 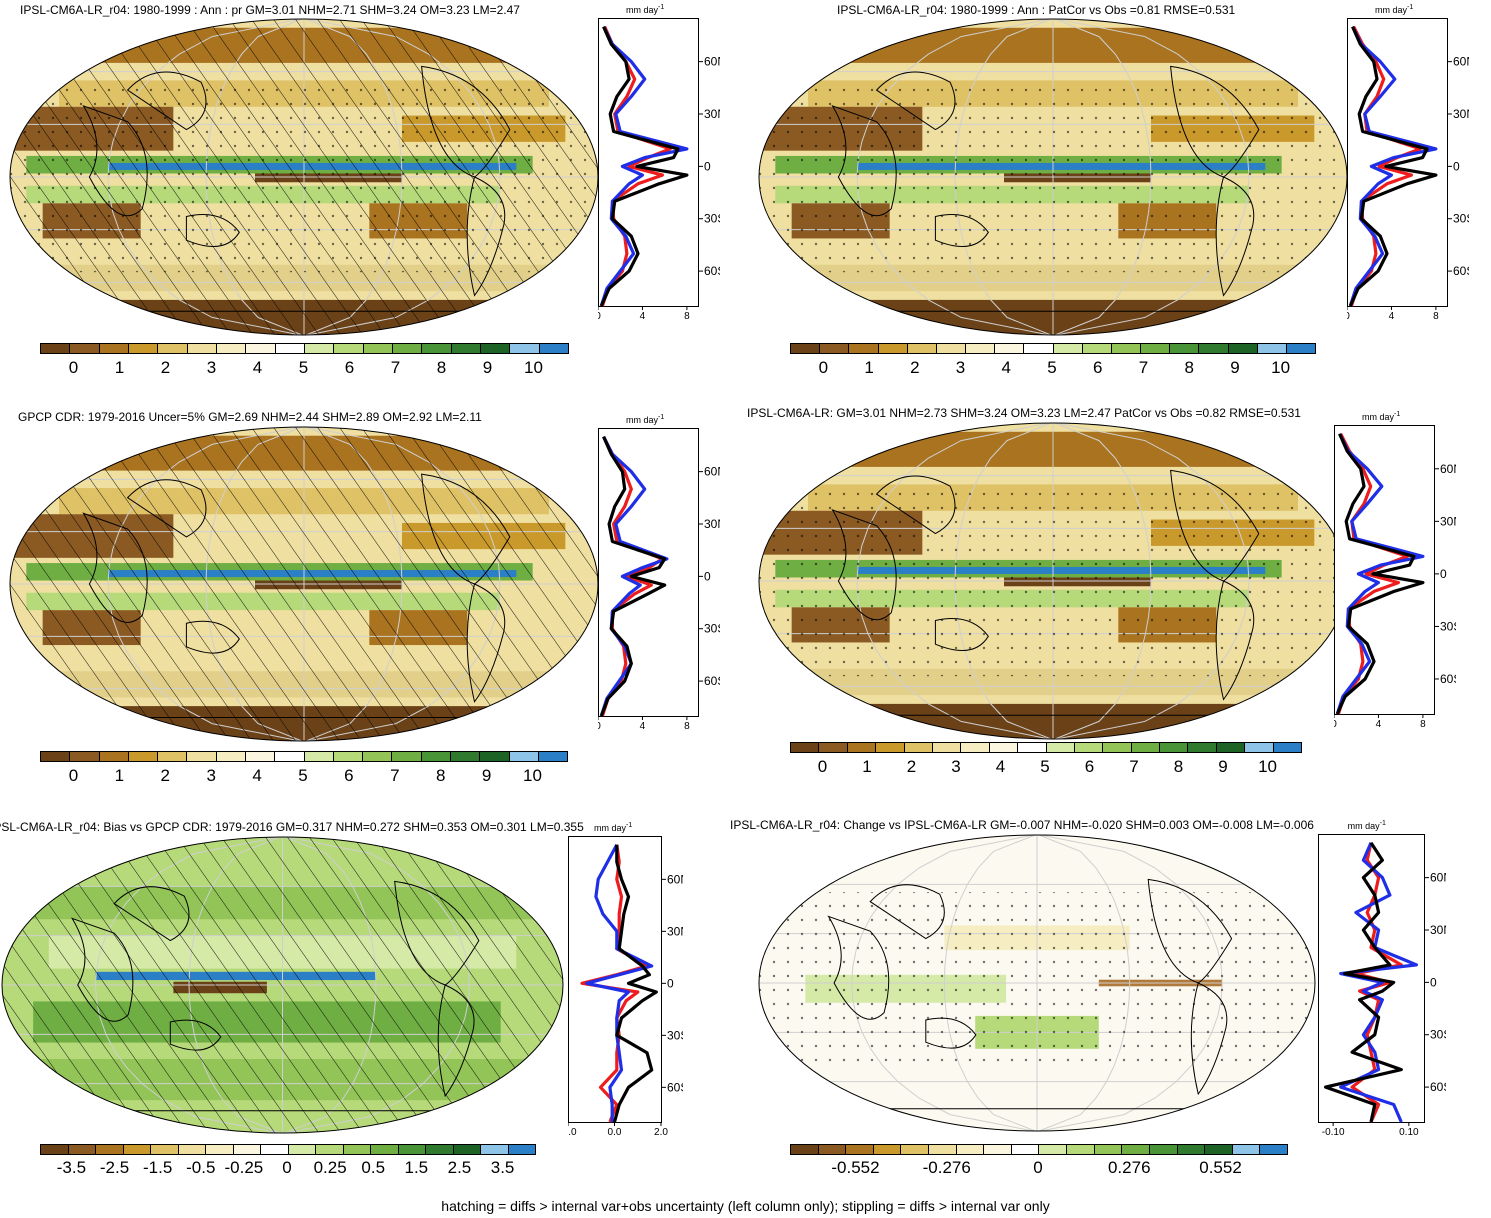 I want to click on colorbar-tick-label: 2.5, so click(x=459, y=1167).